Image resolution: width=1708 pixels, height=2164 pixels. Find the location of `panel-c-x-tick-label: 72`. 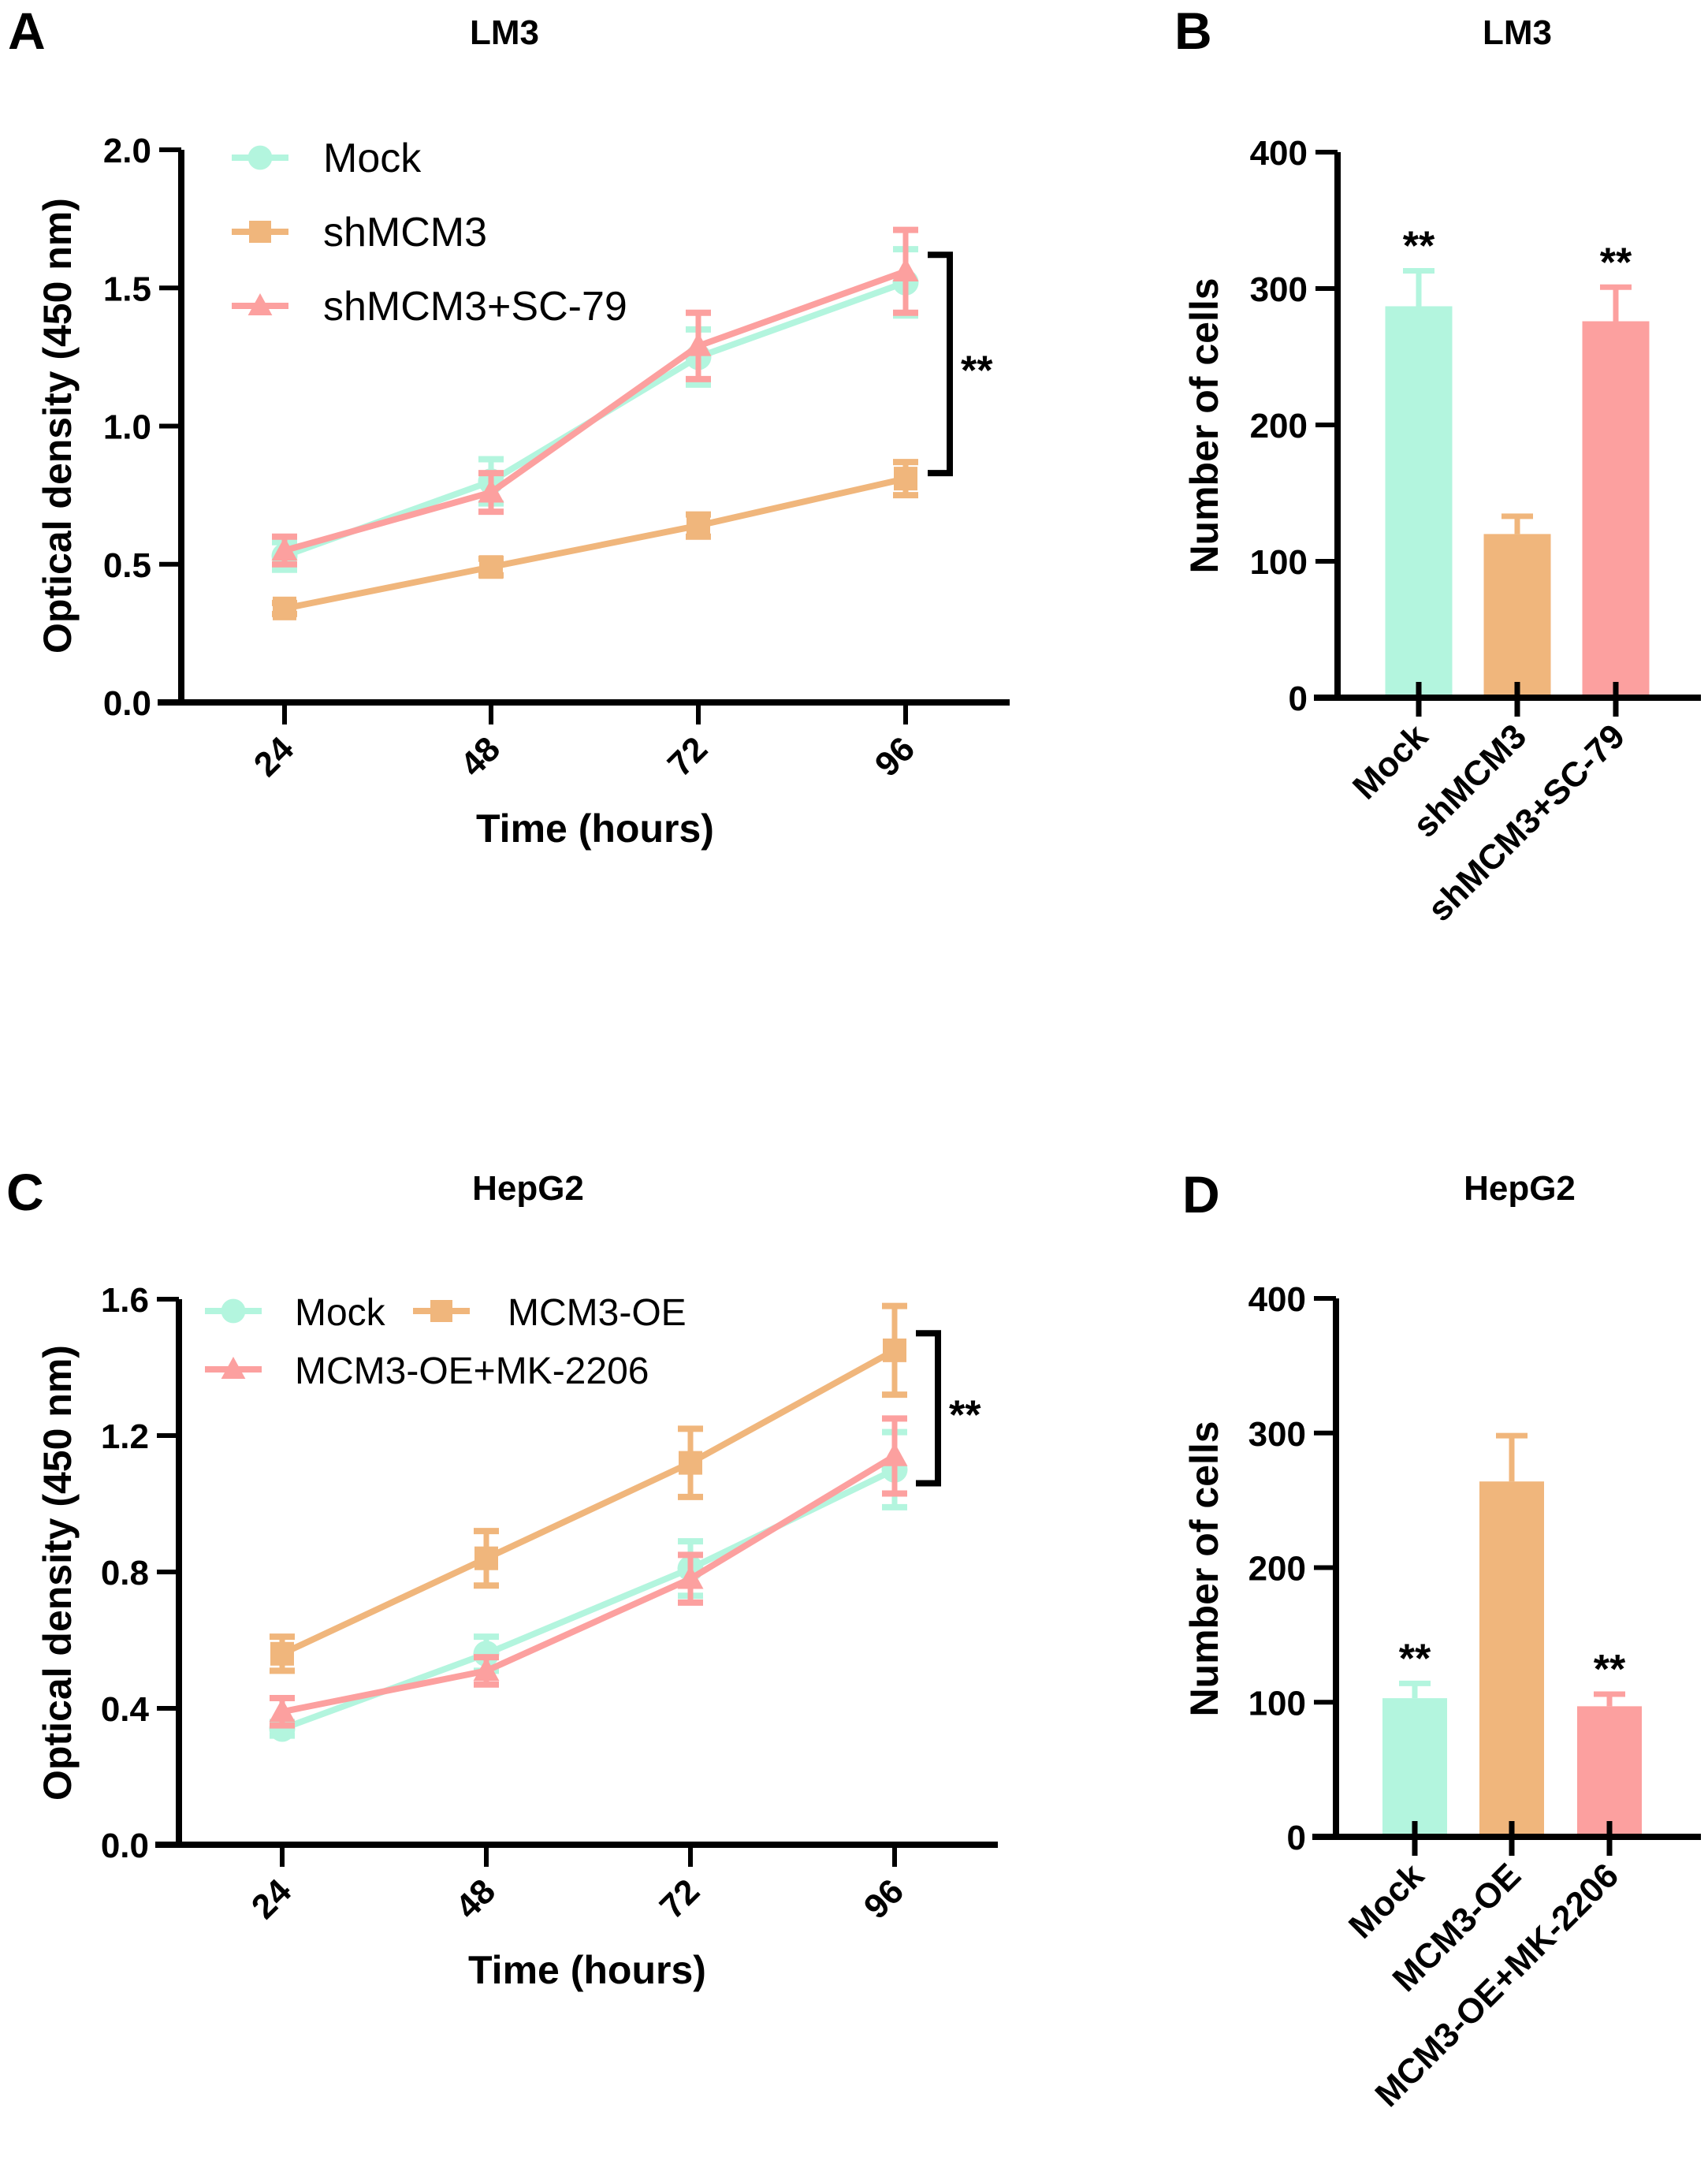

panel-c-x-tick-label: 72 is located at coordinates (680, 1899).